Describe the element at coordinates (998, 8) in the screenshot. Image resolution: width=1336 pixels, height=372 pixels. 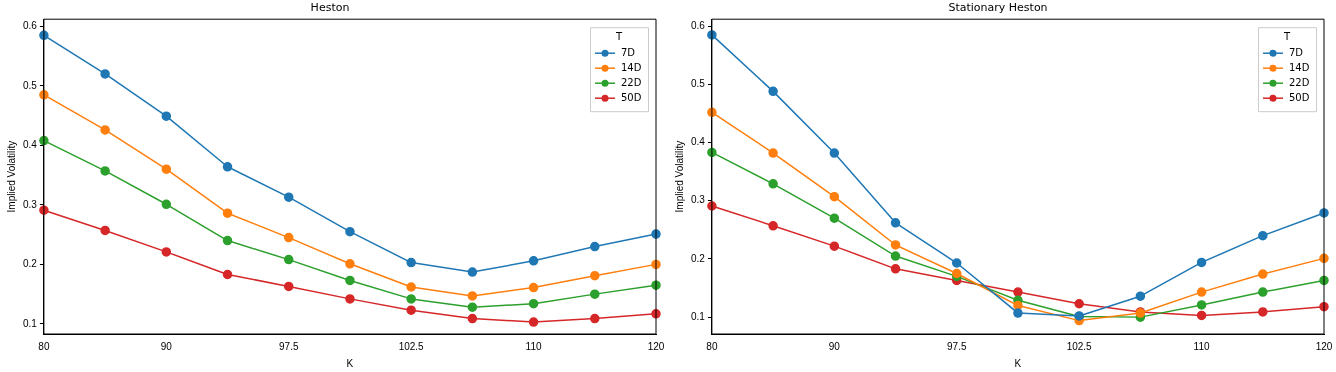
I see `chart-title: Stationary Heston` at that location.